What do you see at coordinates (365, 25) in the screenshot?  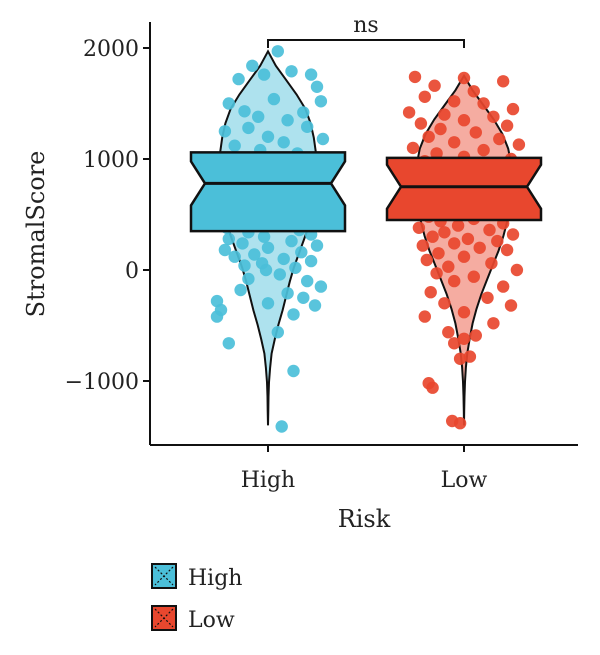 I see `significance-label: ns` at bounding box center [365, 25].